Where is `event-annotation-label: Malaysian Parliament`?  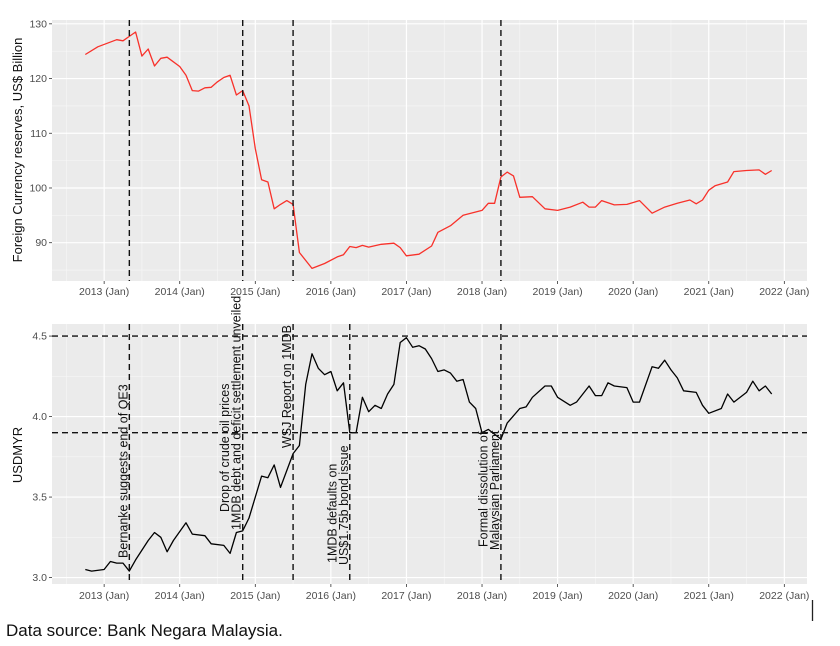 event-annotation-label: Malaysian Parliament is located at coordinates (495, 490).